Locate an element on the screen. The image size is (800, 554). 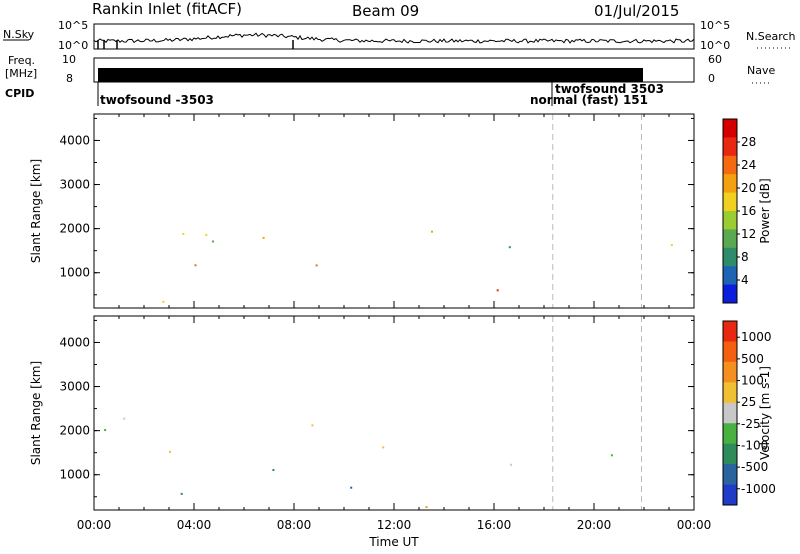
nsky-label: N.Sky is located at coordinates (19, 34).